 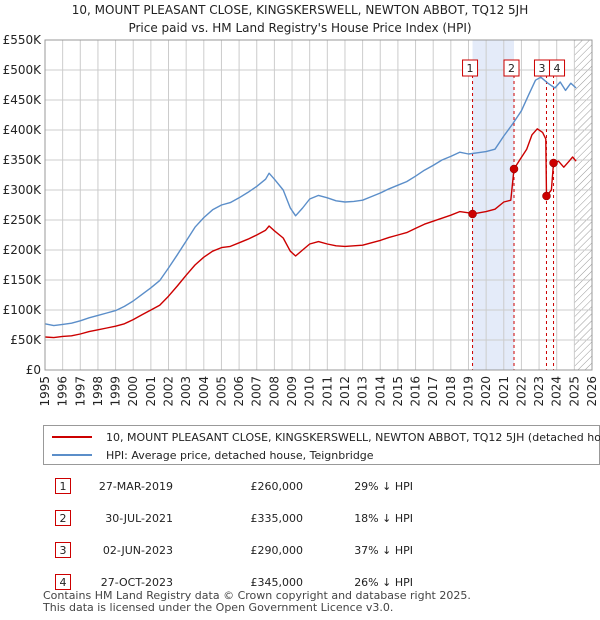 I want to click on sale-price: £335,000, so click(x=277, y=518).